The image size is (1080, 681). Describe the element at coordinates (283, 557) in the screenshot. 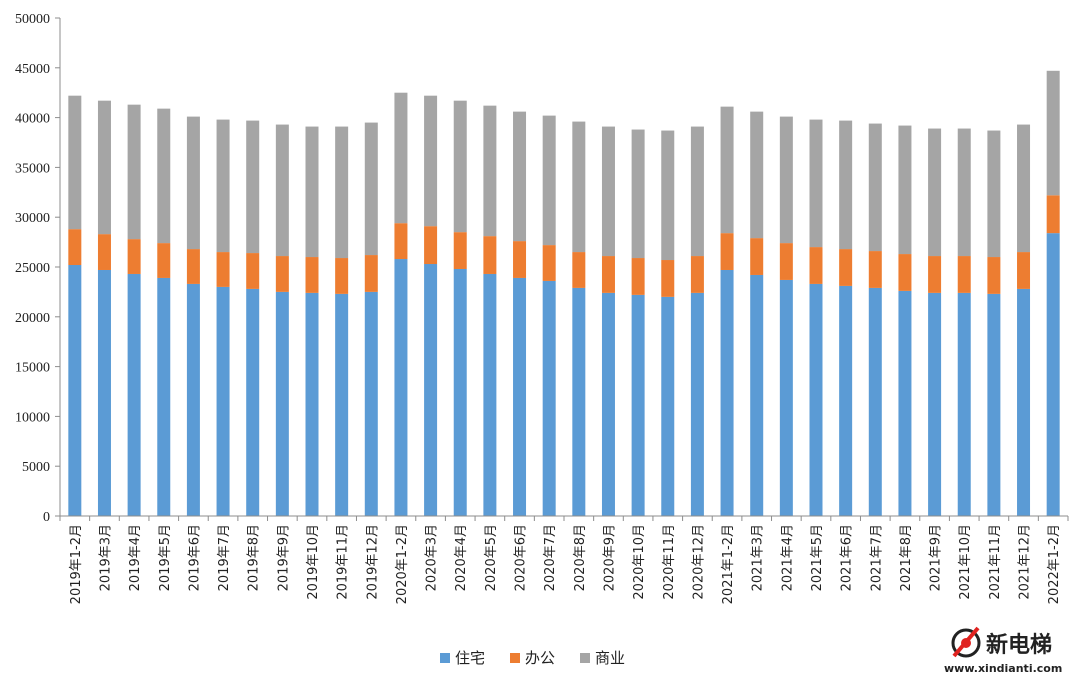

I see `x-tick-label: 2019年9月` at that location.